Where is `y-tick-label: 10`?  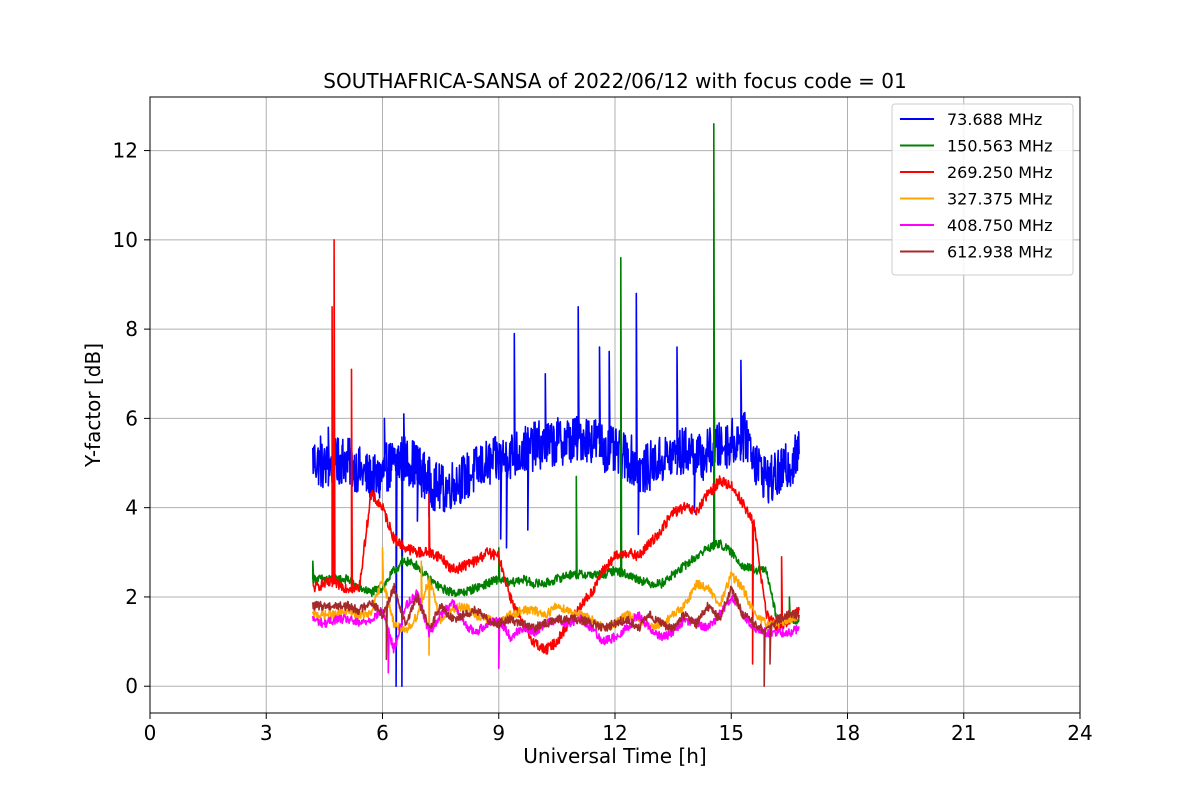
y-tick-label: 10 is located at coordinates (125, 240).